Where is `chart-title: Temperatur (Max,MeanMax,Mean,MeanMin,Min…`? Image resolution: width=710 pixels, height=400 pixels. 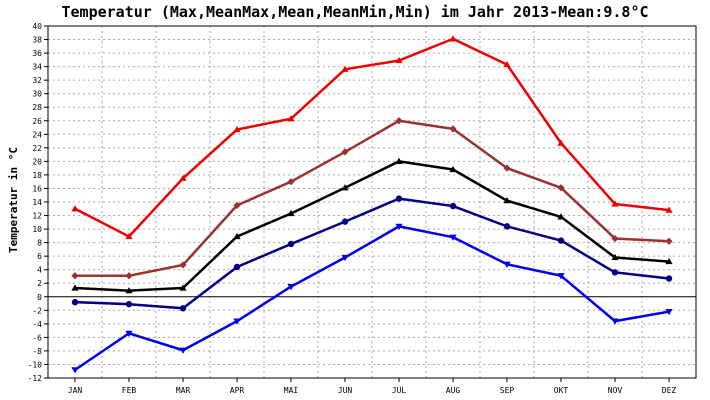
chart-title: Temperatur (Max,MeanMax,Mean,MeanMin,Min… is located at coordinates (355, 12).